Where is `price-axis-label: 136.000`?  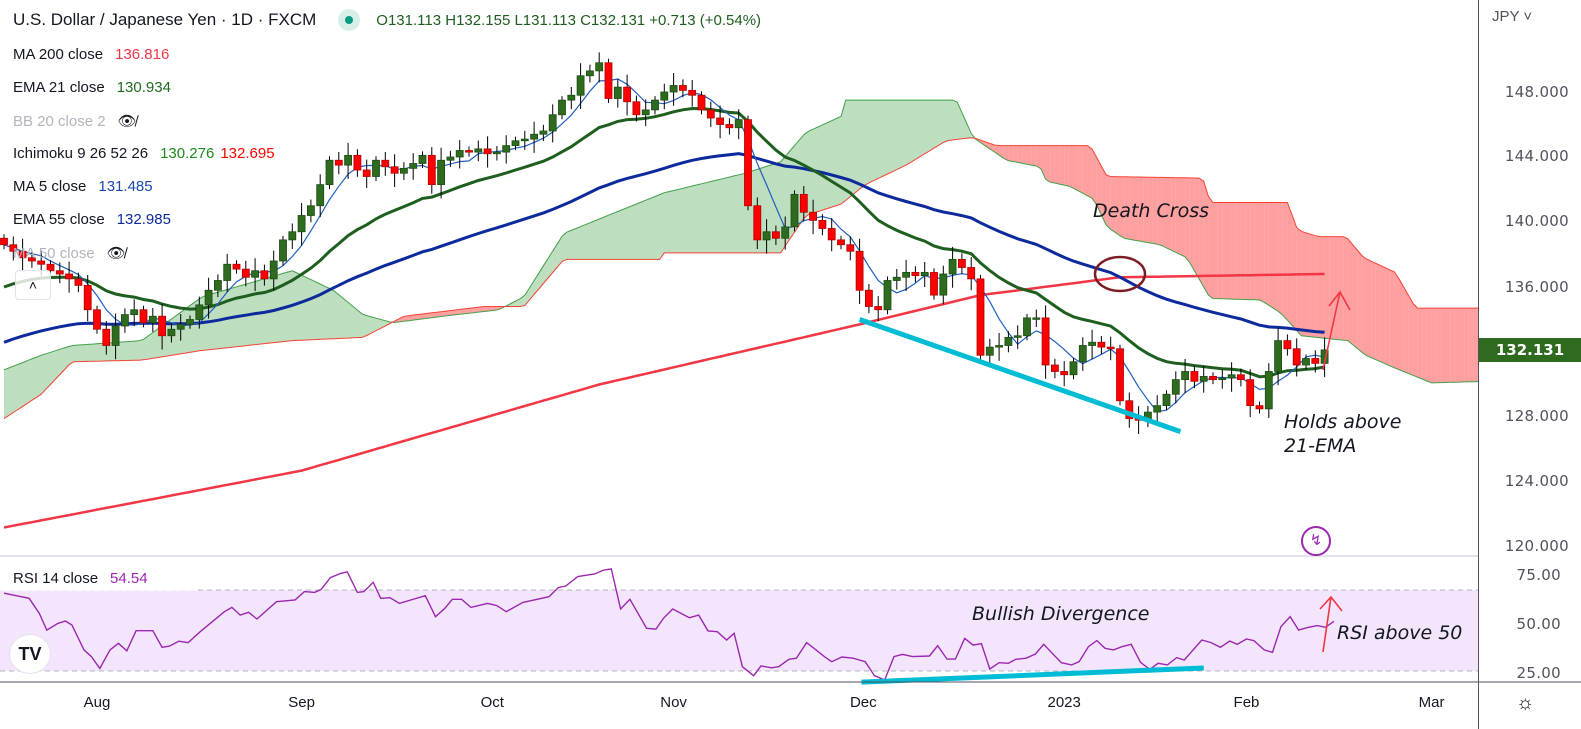 price-axis-label: 136.000 is located at coordinates (1536, 287).